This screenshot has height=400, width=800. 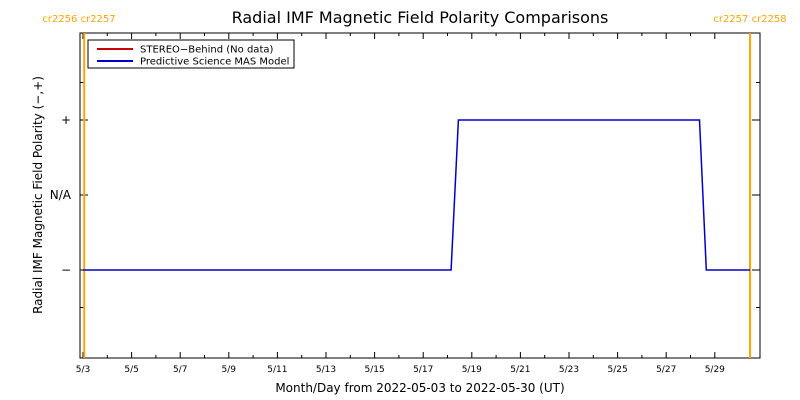 I want to click on x-tick-label: 5/25, so click(x=617, y=370).